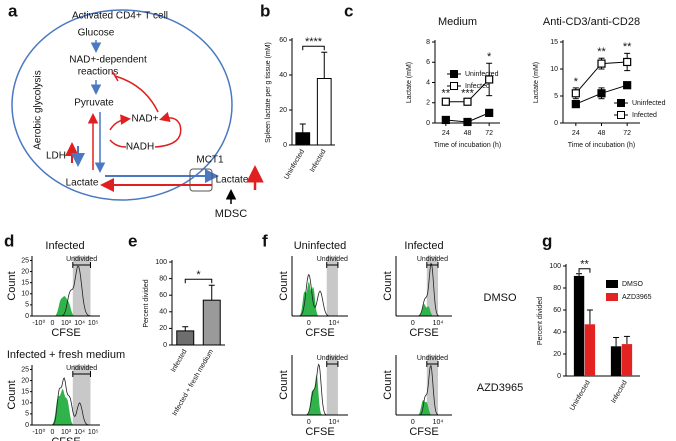 This screenshot has height=441, width=676. What do you see at coordinates (210, 160) in the screenshot?
I see `node-label: MCT1` at bounding box center [210, 160].